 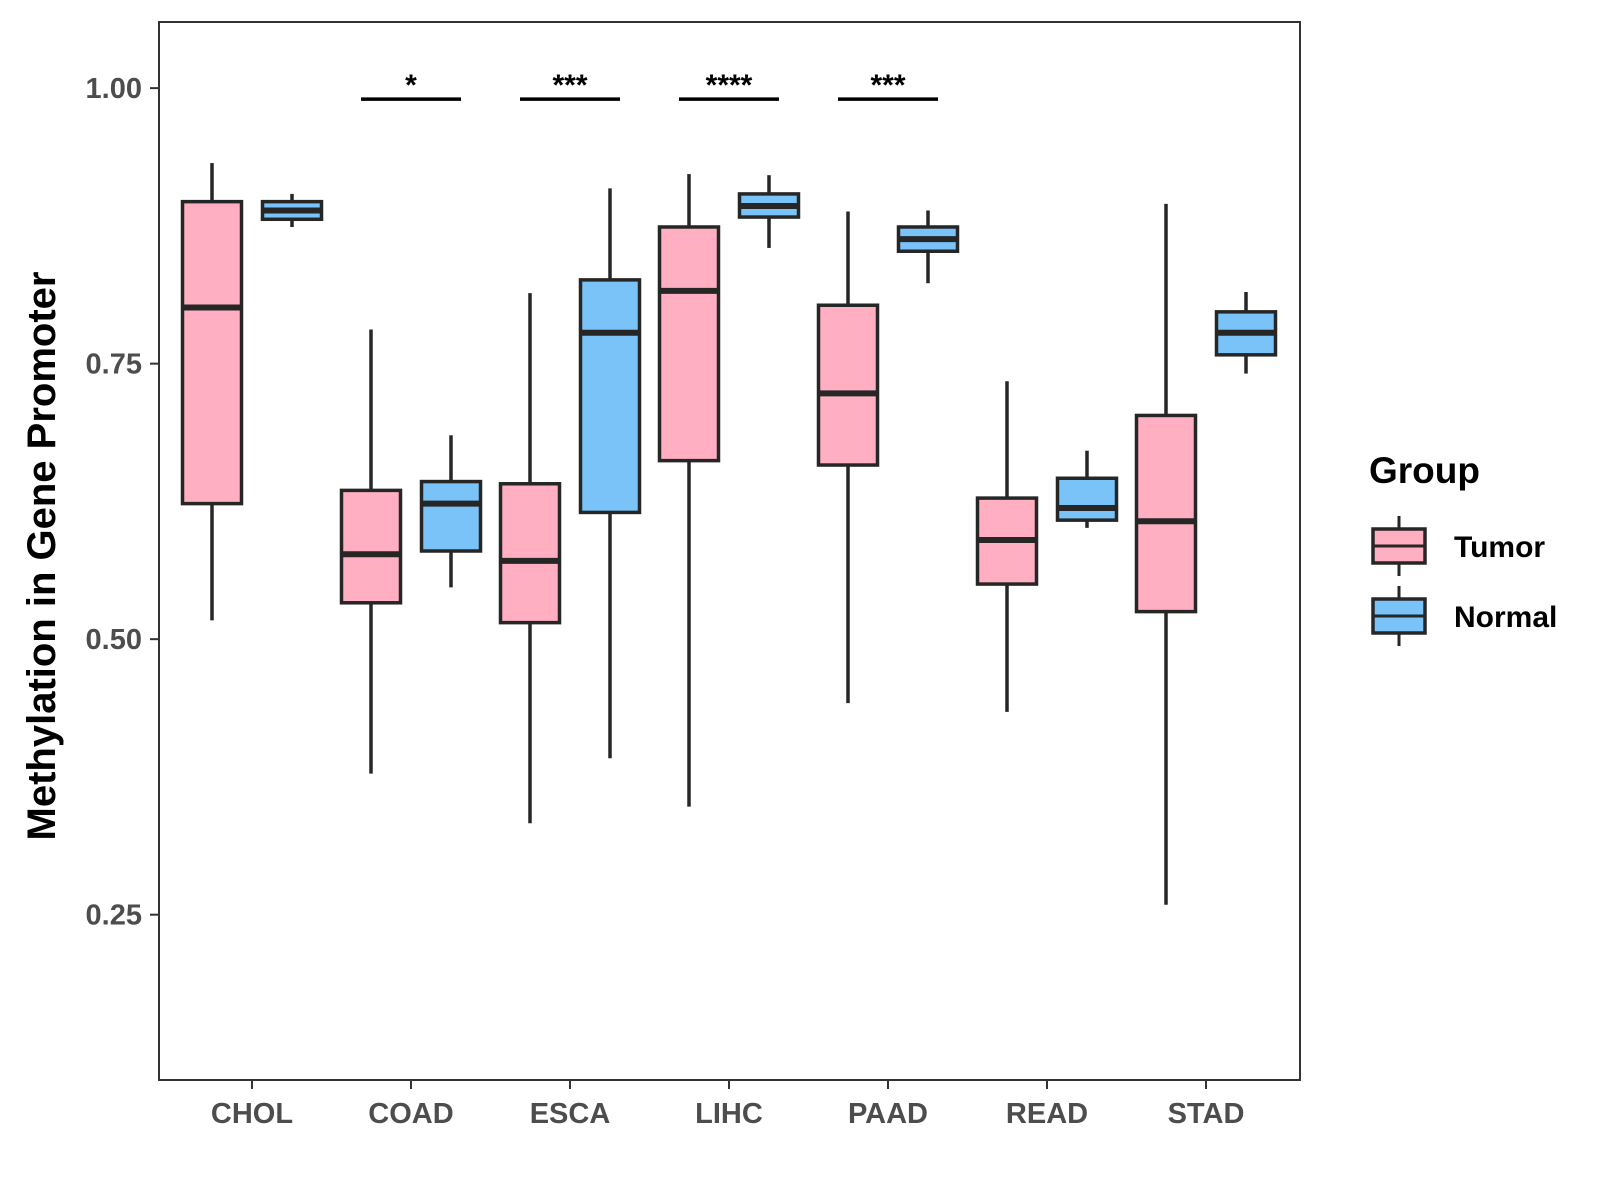 I want to click on box-esca-normal, so click(x=610, y=473).